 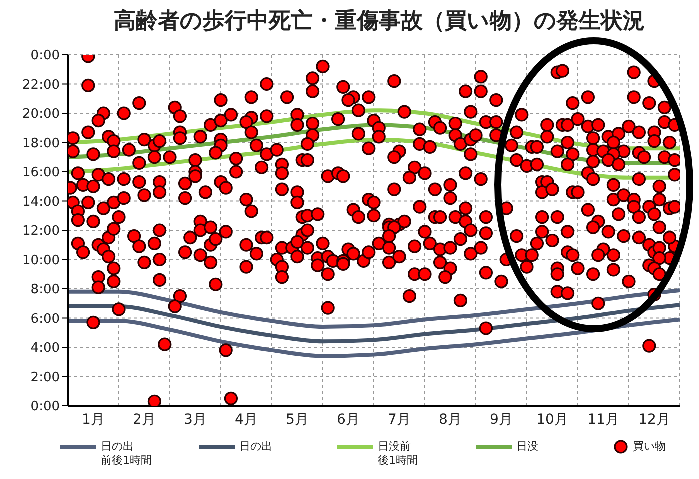 I want to click on y-tick-label: 8:00, so click(x=45, y=290).